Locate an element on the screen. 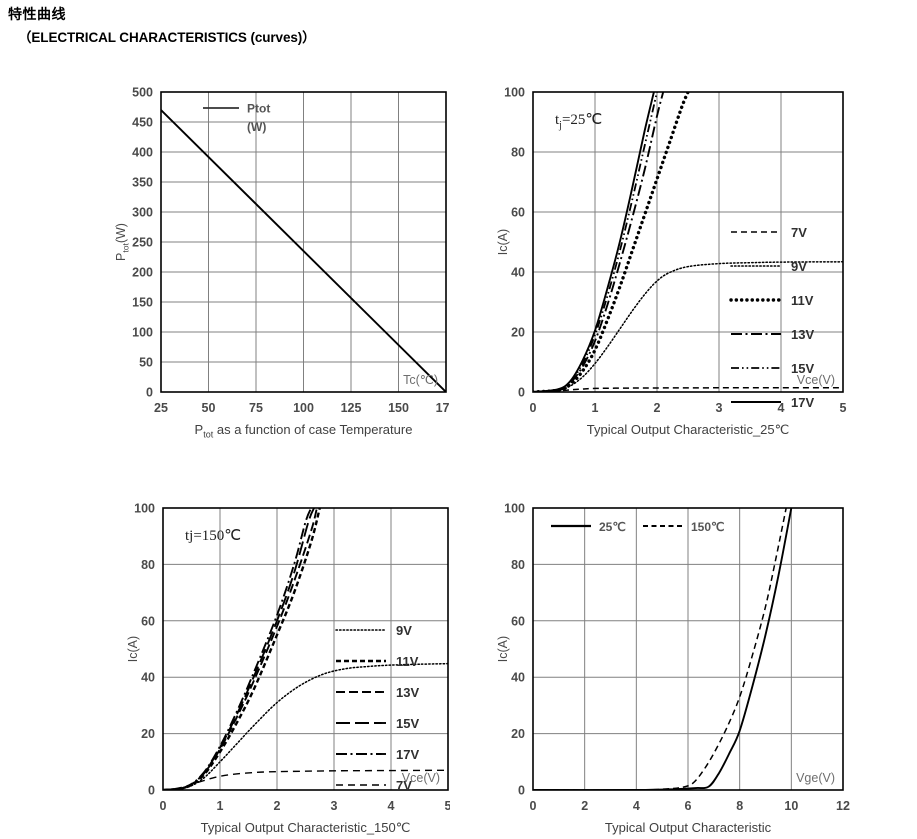 The height and width of the screenshot is (839, 917). svg-text: Ptot(W) is located at coordinates (122, 242).